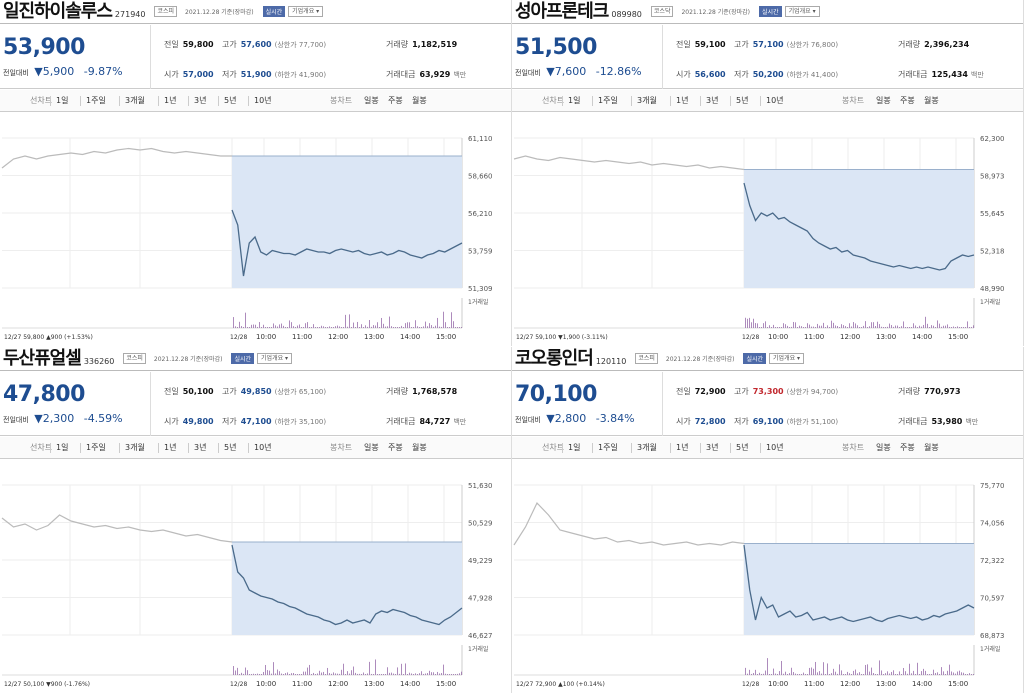 This screenshot has width=1024, height=693. What do you see at coordinates (562, 11) in the screenshot?
I see `stock-name: 성아프론테크` at bounding box center [562, 11].